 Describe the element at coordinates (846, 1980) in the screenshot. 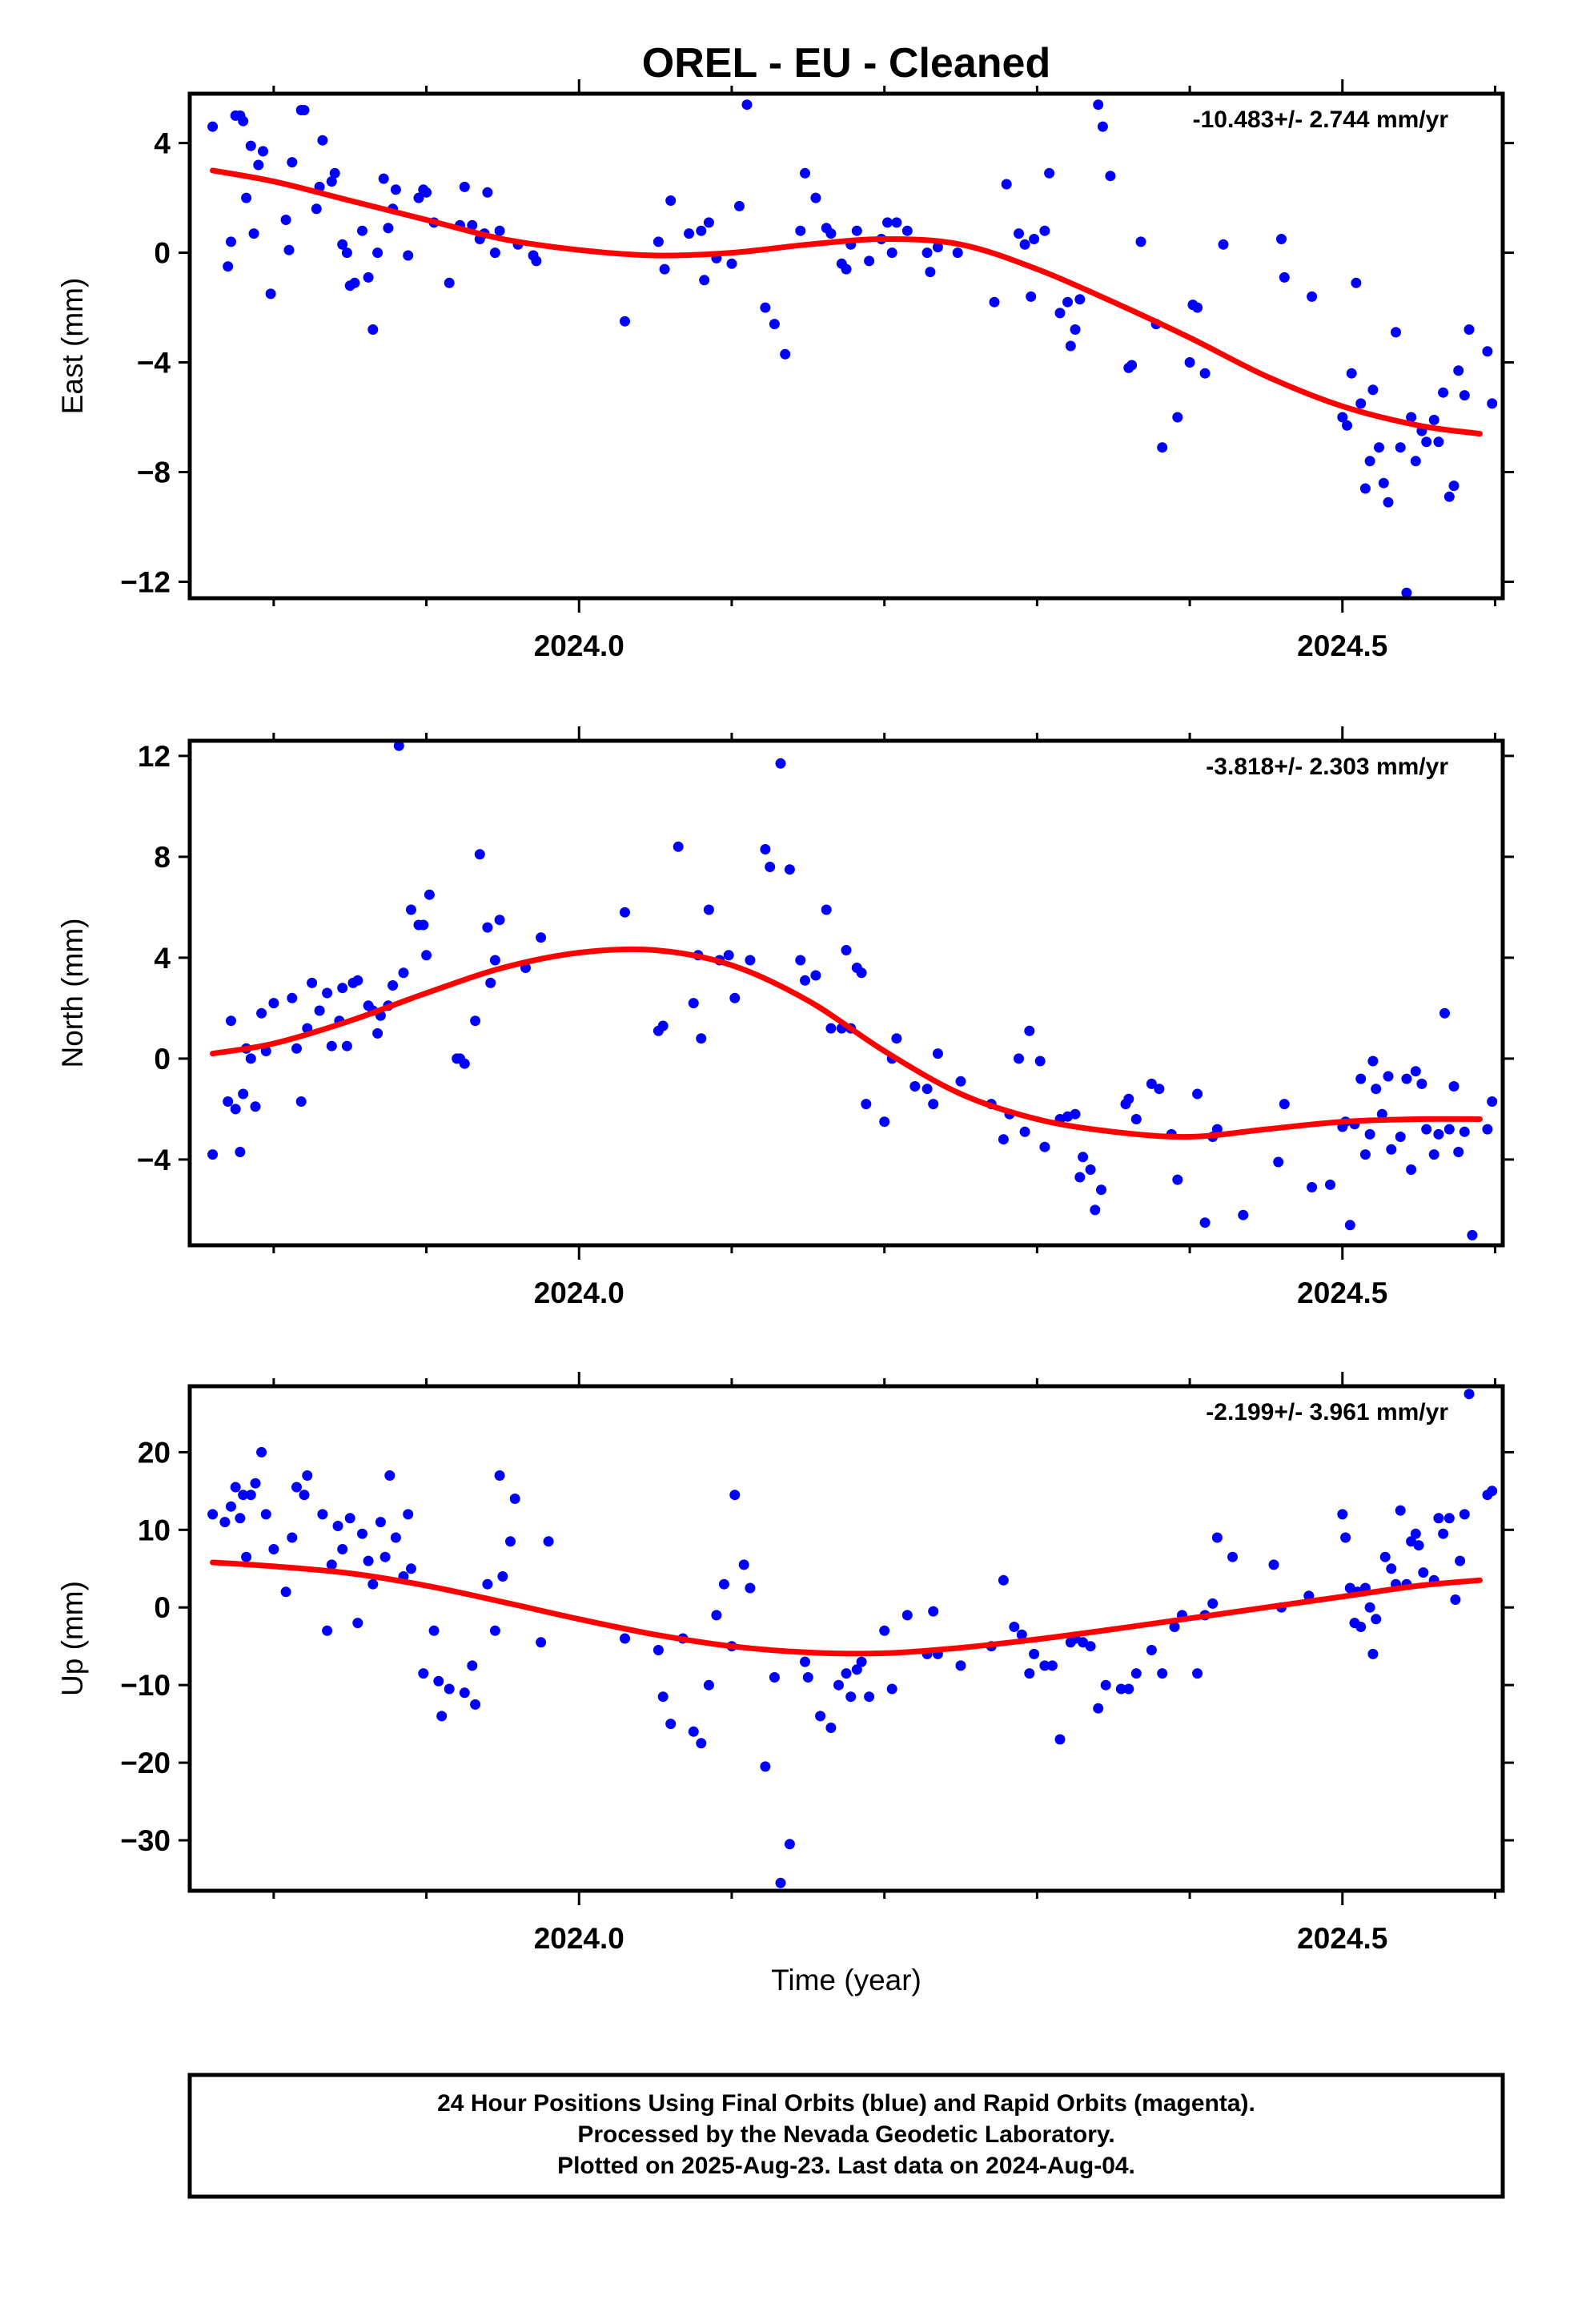

I see `x-axis-label: Time (year)` at that location.